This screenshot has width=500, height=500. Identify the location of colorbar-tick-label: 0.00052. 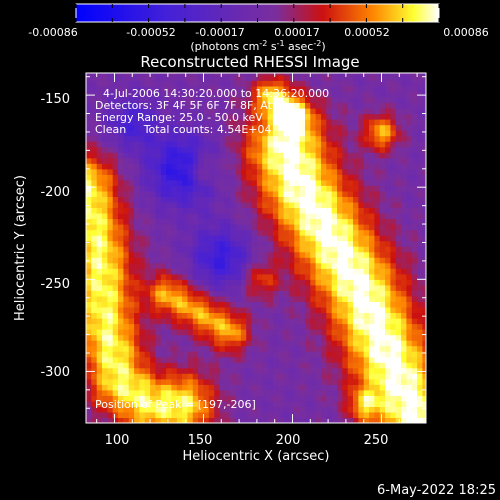
(367, 32).